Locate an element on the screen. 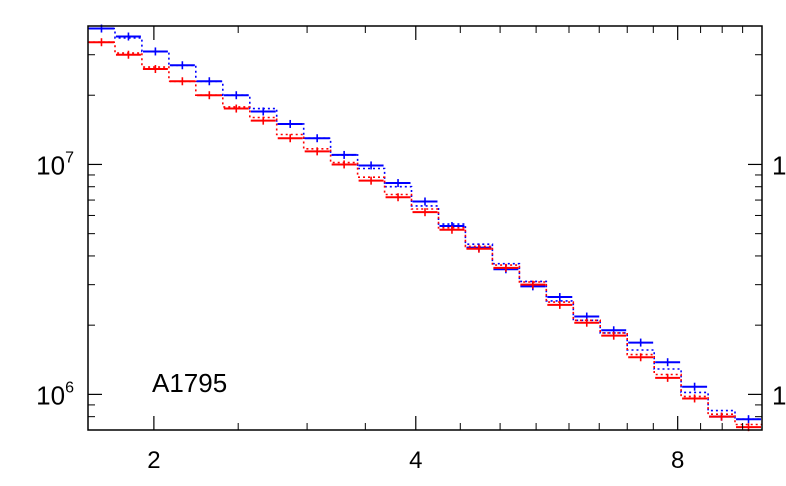  x-tick-label: 8 is located at coordinates (677, 460).